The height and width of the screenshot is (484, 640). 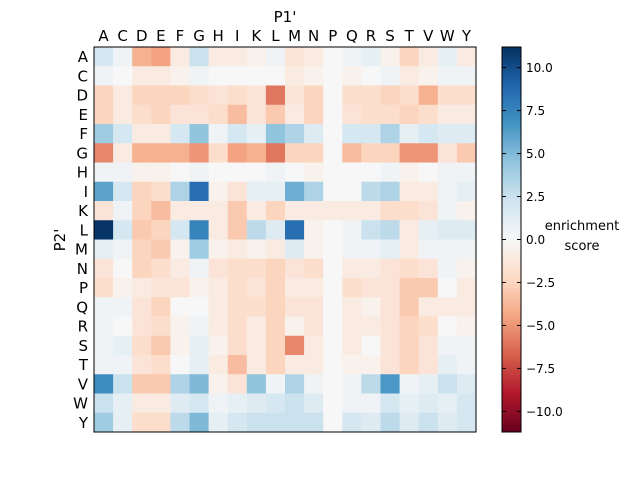 What do you see at coordinates (123, 95) in the screenshot?
I see `heatmap-cell-D-C` at bounding box center [123, 95].